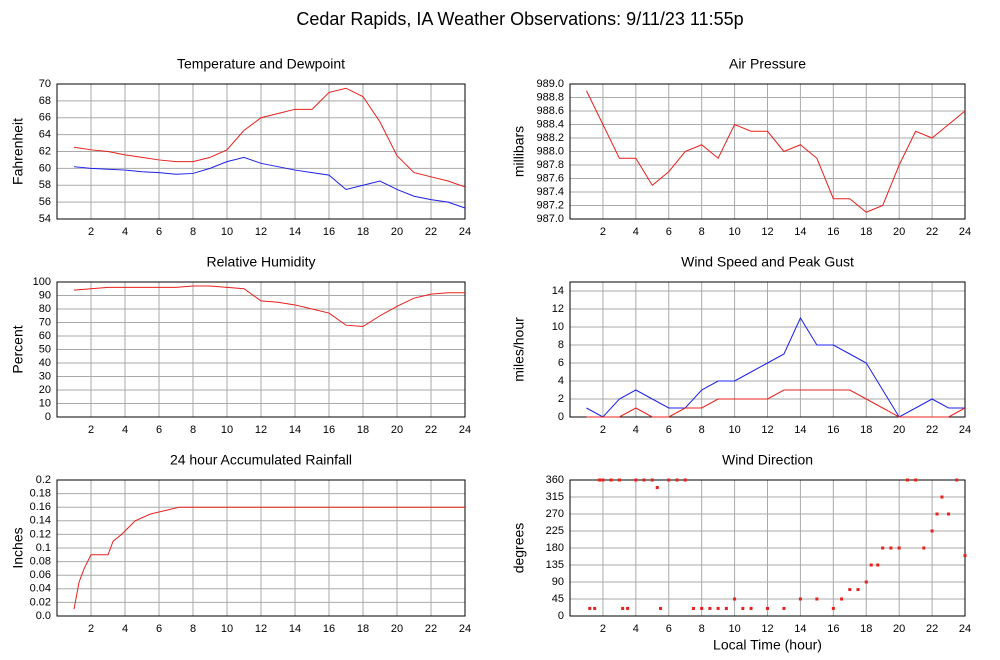 The width and height of the screenshot is (1000, 660). I want to click on y-tick-label: 0.14, so click(40, 521).